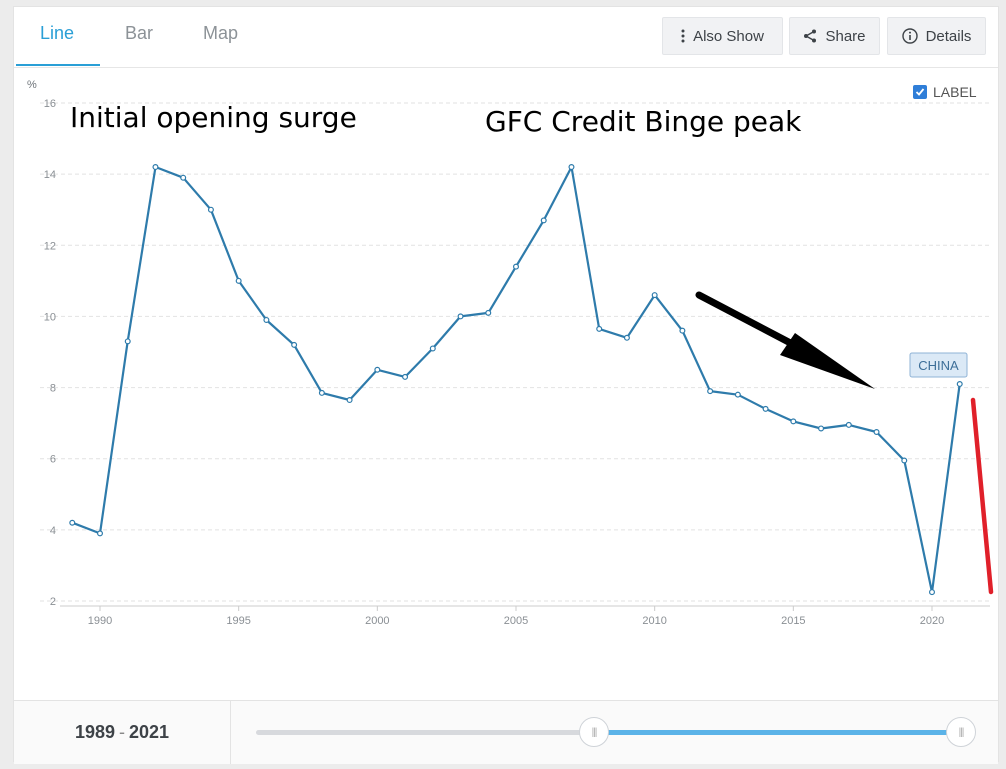 Image resolution: width=1006 pixels, height=769 pixels. I want to click on active-tab-indicator, so click(58, 65).